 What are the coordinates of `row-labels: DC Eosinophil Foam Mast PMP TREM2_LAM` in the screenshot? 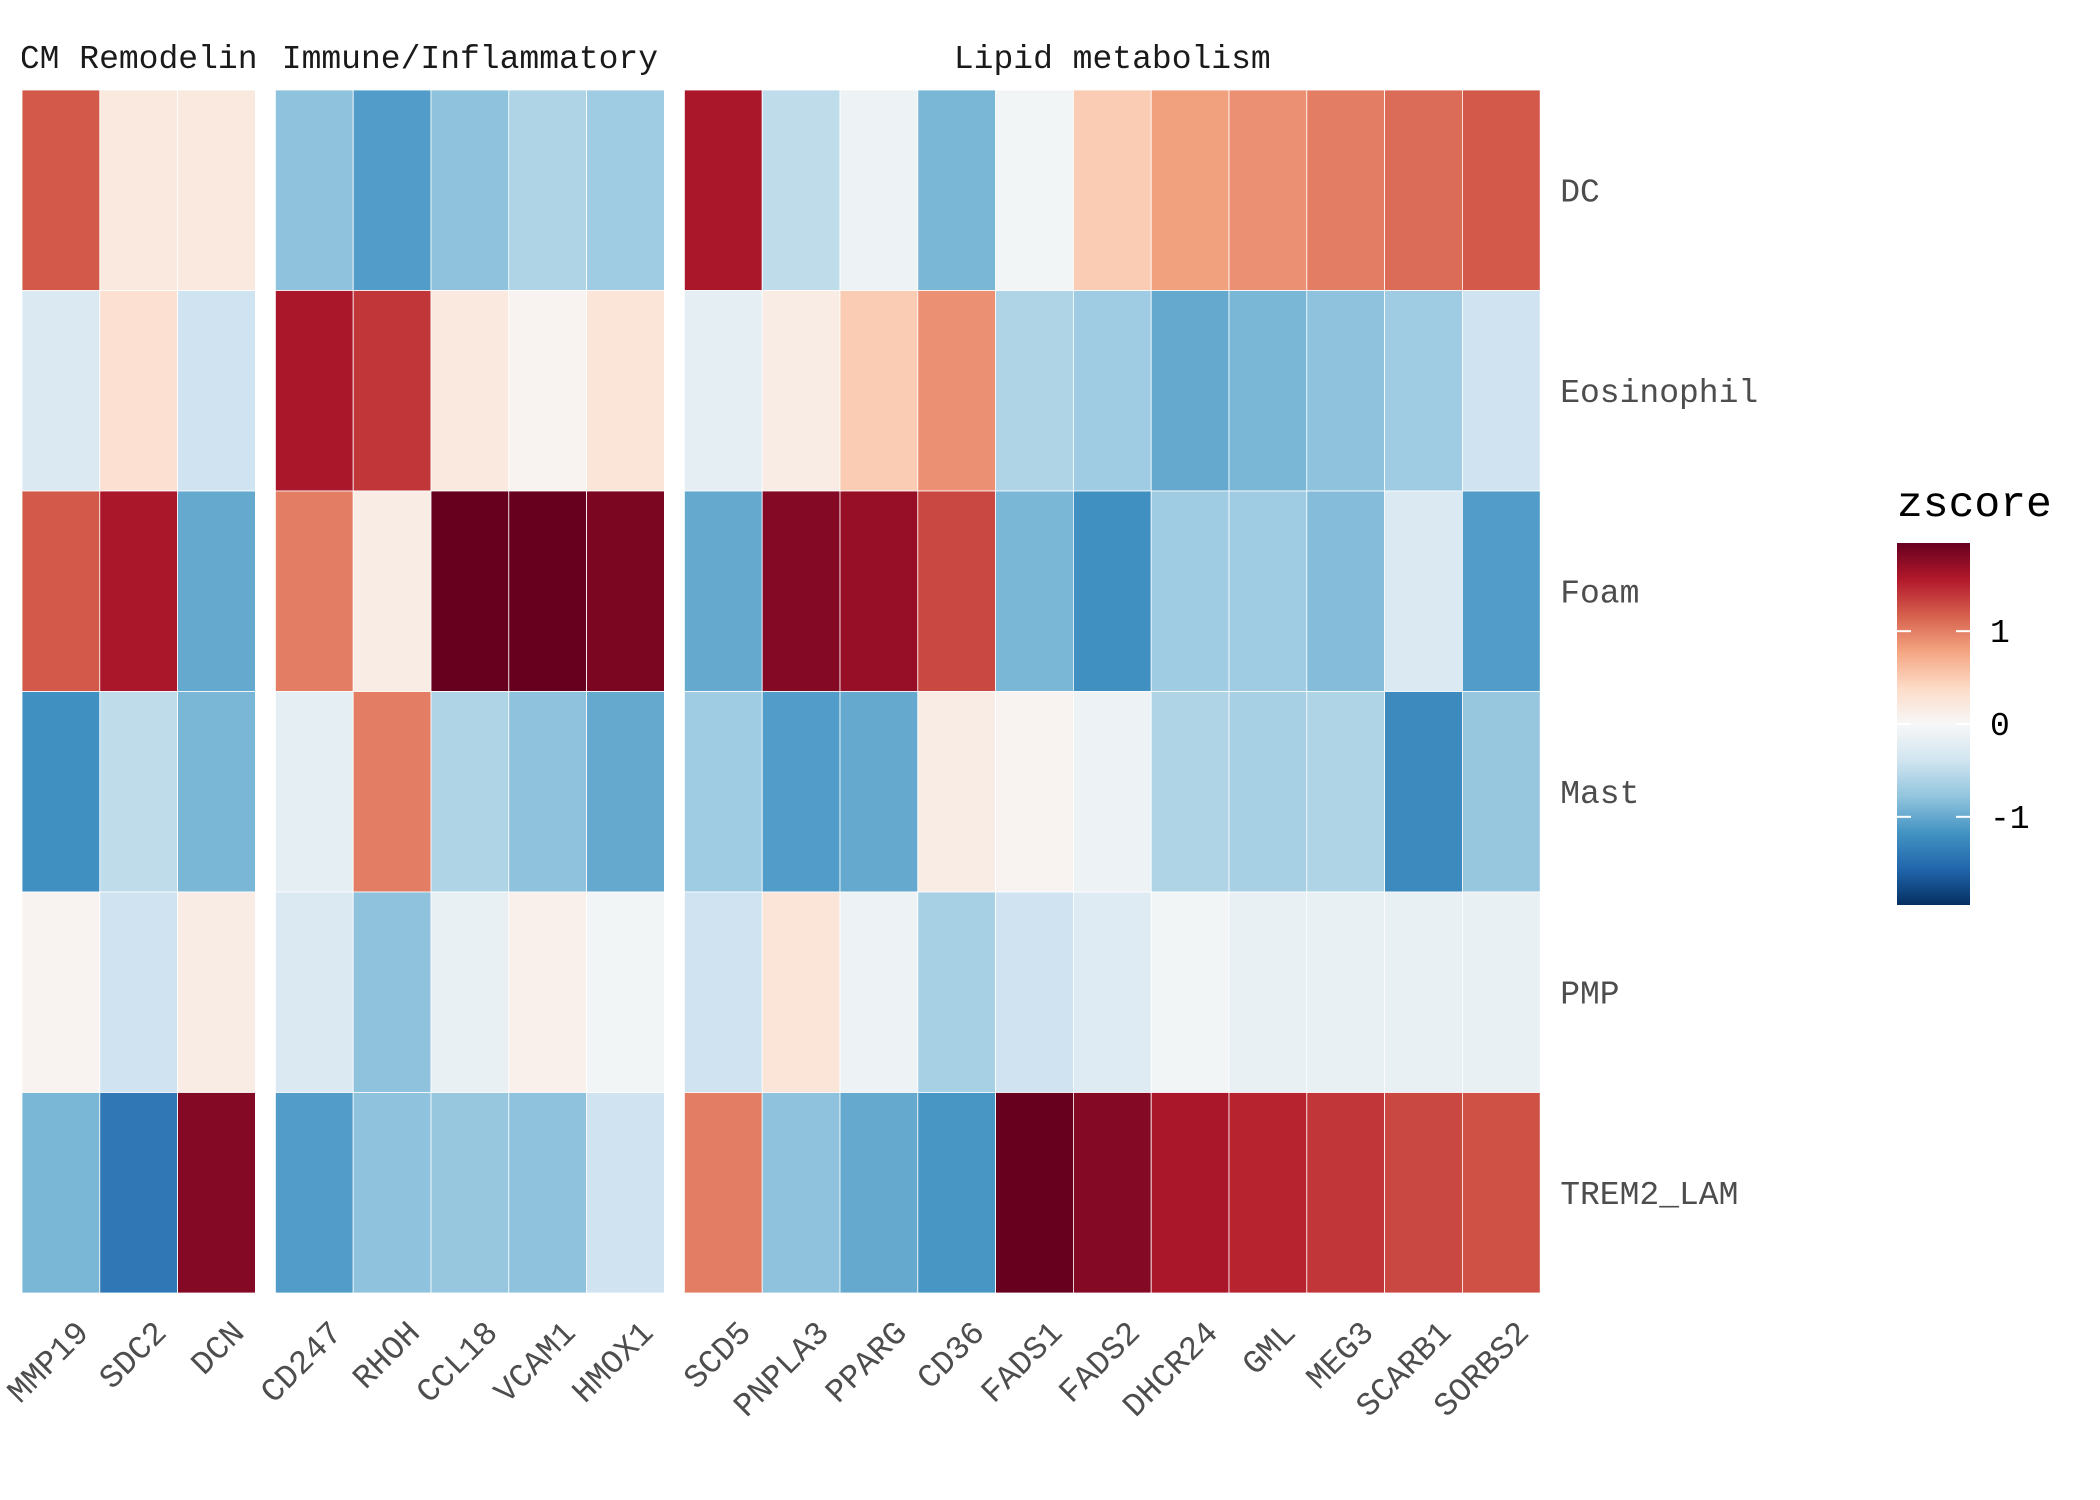 It's located at (1659, 694).